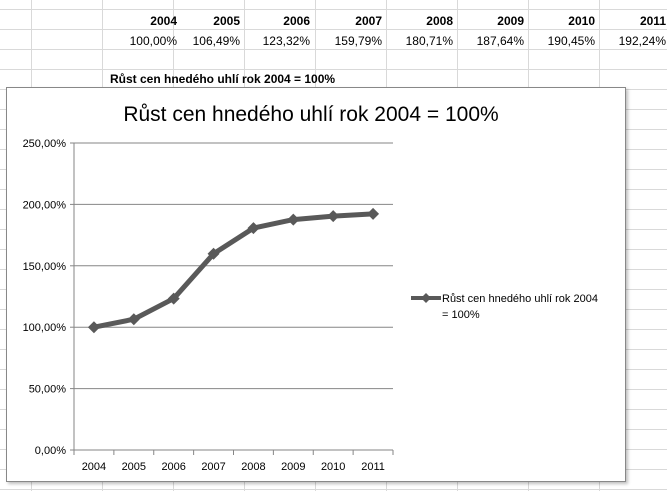  I want to click on legend-label: = 100%, so click(461, 315).